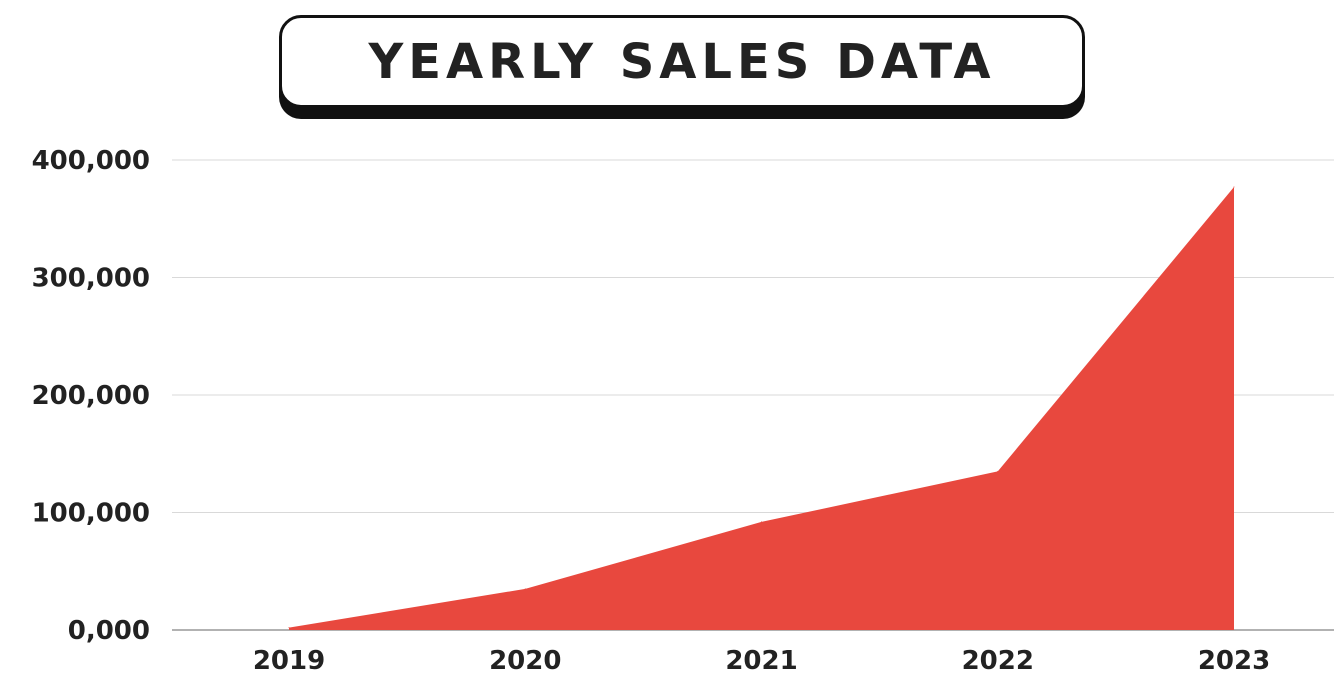 The width and height of the screenshot is (1334, 692). I want to click on y-tick-label: 0,000, so click(109, 631).